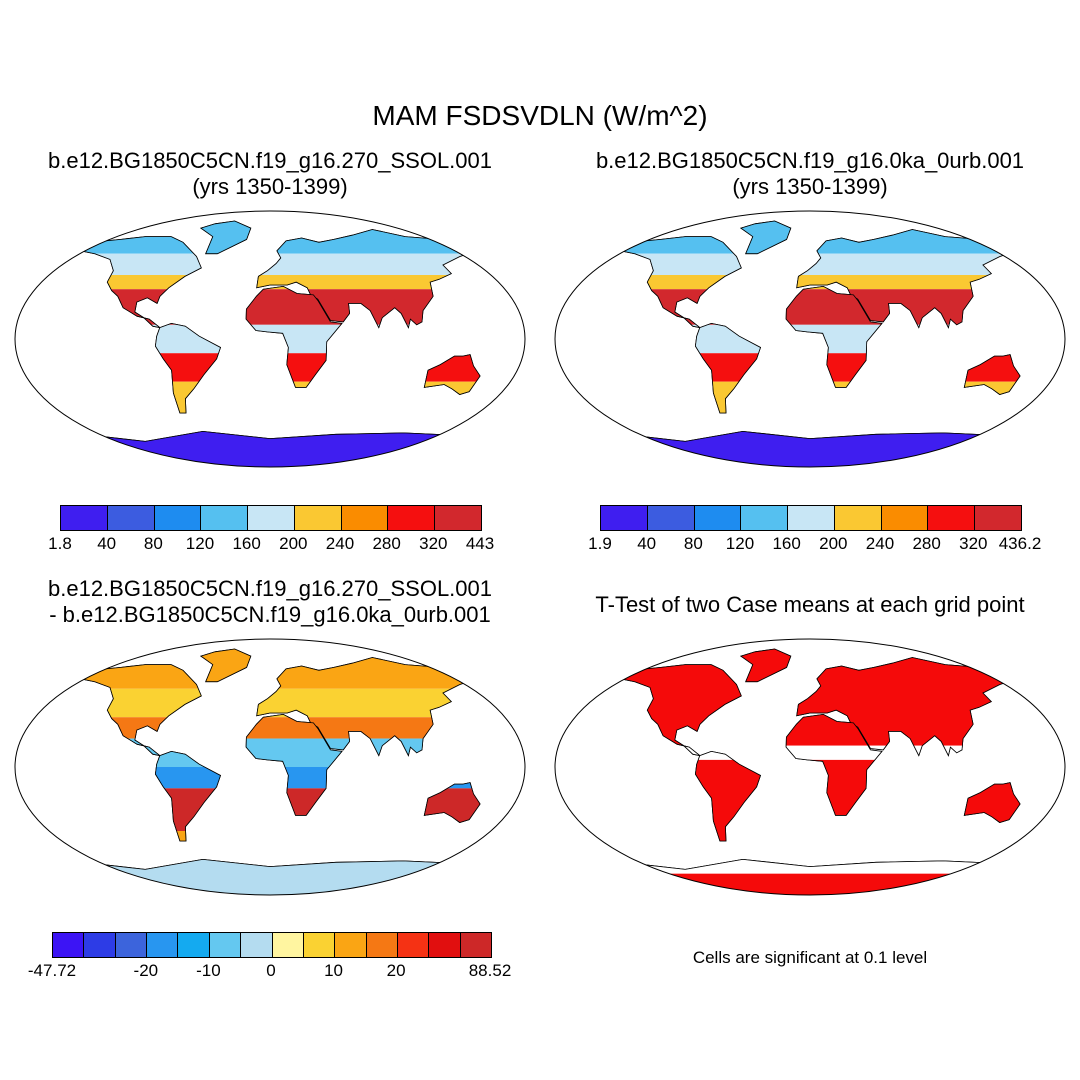 The height and width of the screenshot is (1080, 1080). I want to click on colorbar-tick-label: 88.52, so click(490, 970).